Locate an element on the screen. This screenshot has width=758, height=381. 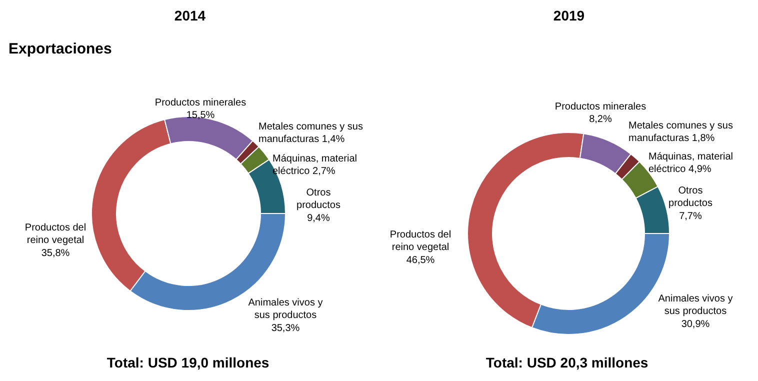
data-label: 46,5% is located at coordinates (420, 260).